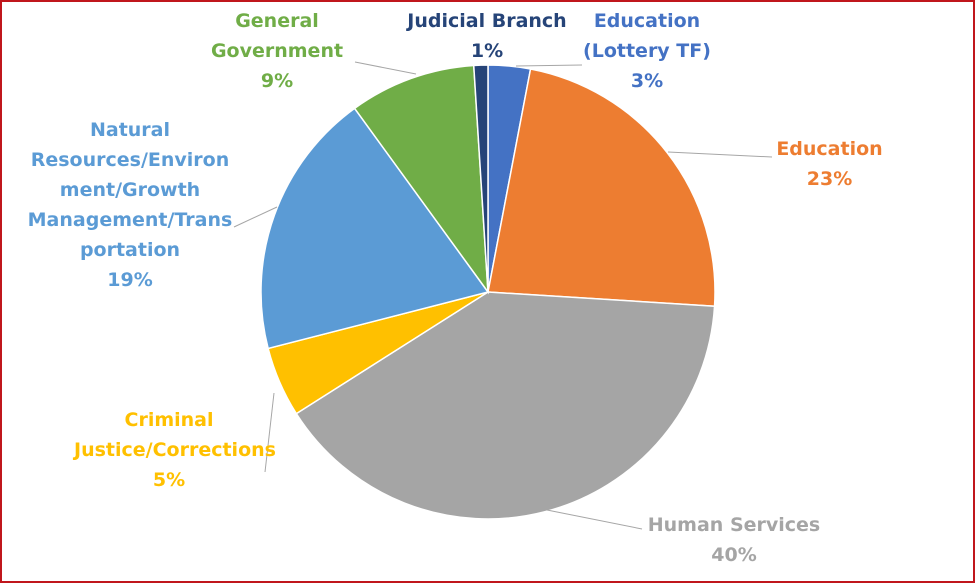 The image size is (975, 583). Describe the element at coordinates (734, 540) in the screenshot. I see `data-label-2: Human Services 40%` at that location.